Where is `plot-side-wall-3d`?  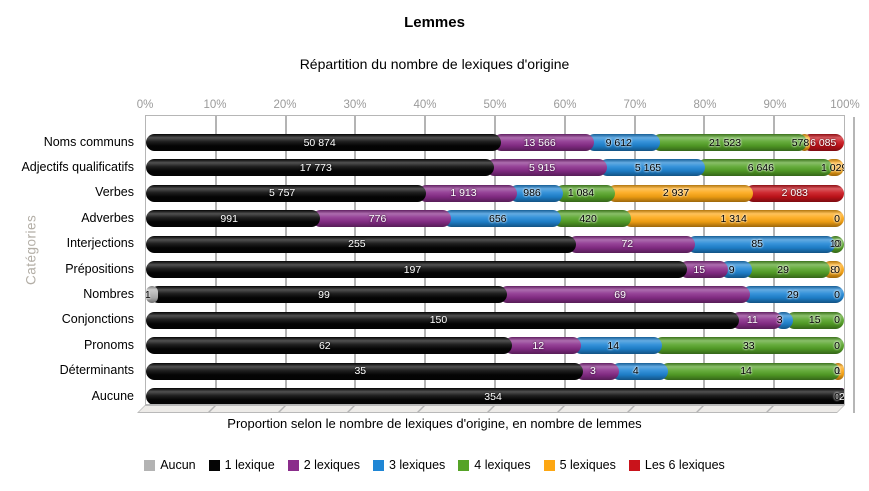 plot-side-wall-3d is located at coordinates (850, 265).